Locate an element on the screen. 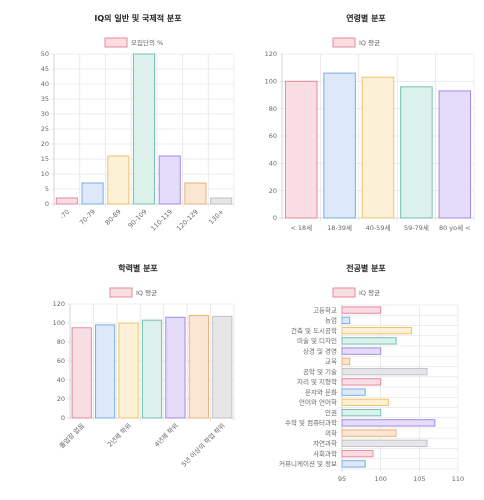 The width and height of the screenshot is (484, 500). x-tick-label: 90-109 is located at coordinates (137, 219).